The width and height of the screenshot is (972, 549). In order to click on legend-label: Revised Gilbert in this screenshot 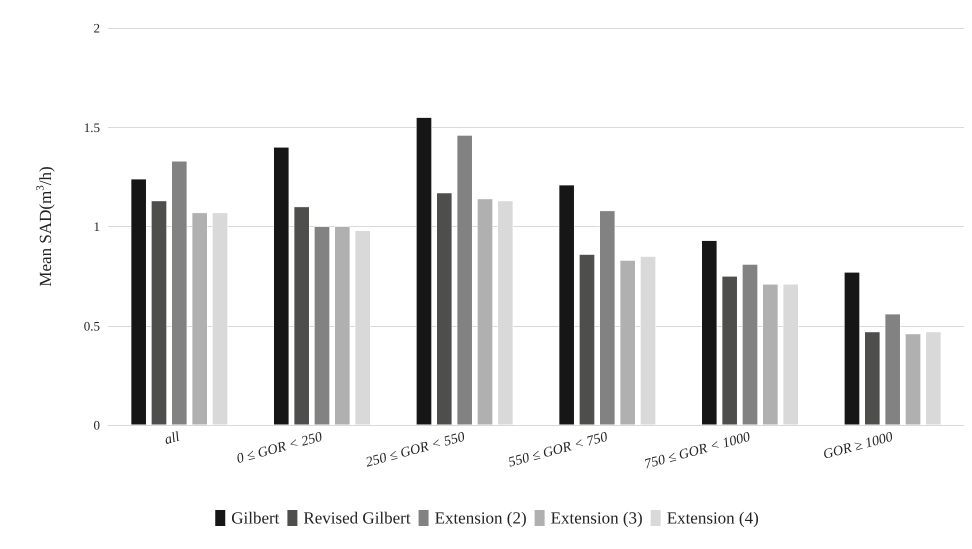, I will do `click(357, 518)`.